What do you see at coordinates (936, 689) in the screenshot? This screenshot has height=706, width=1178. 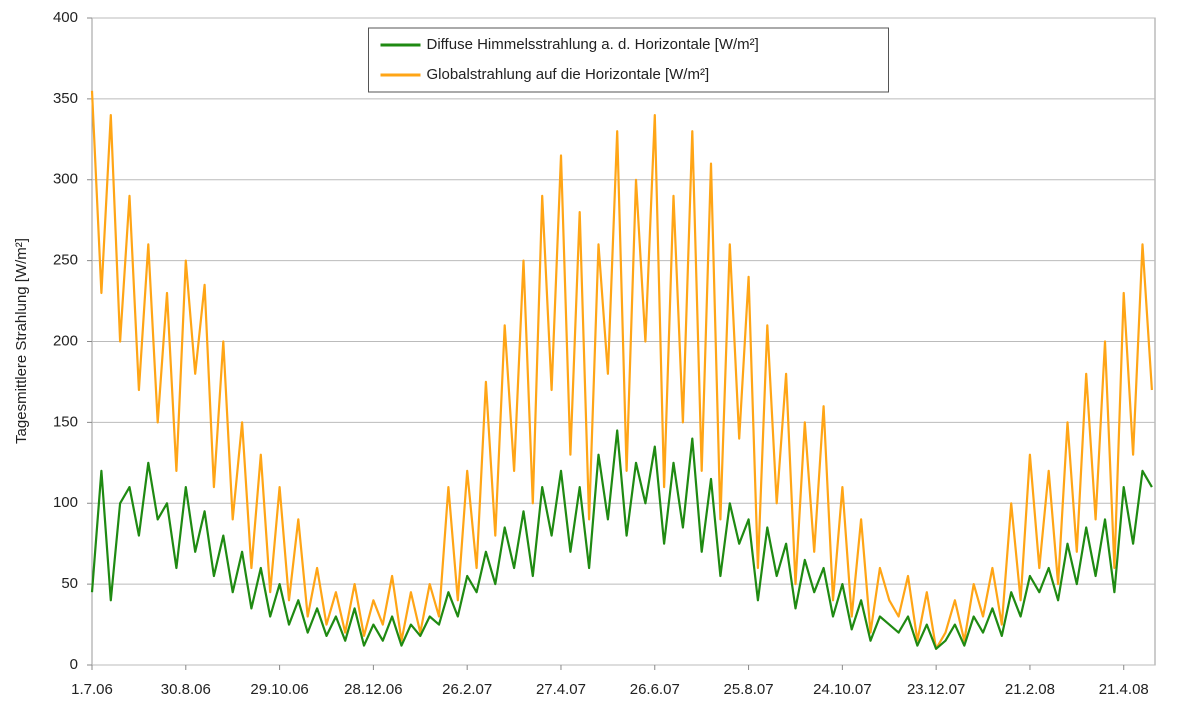 I see `x-tick-label: 23.12.07` at bounding box center [936, 689].